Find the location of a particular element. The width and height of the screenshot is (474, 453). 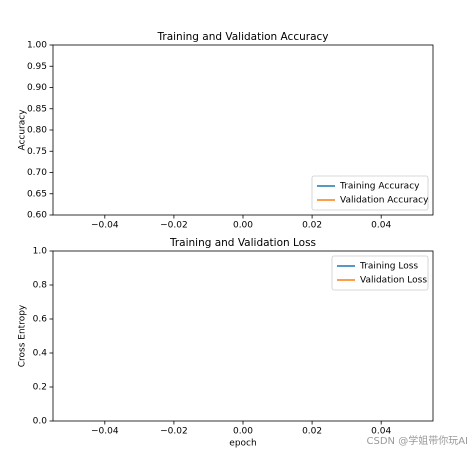

y-tick-label: 1.00 is located at coordinates (37, 46).